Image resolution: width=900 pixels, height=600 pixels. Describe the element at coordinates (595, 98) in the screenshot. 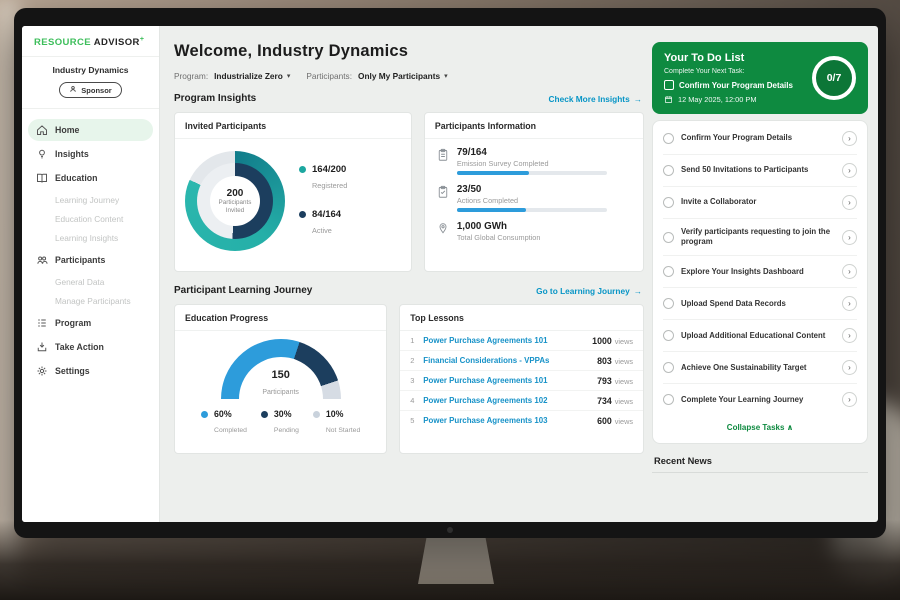

I see `check-more-insights-link: Check More Insights →` at that location.